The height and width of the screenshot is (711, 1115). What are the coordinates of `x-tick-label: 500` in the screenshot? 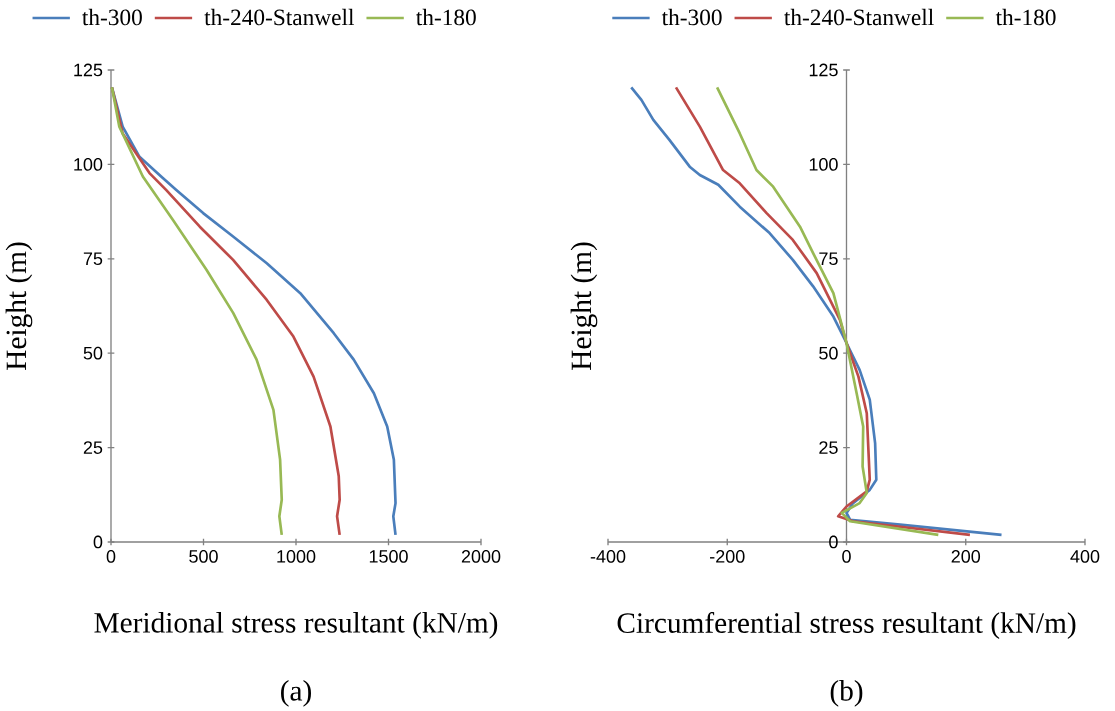 It's located at (203, 556).